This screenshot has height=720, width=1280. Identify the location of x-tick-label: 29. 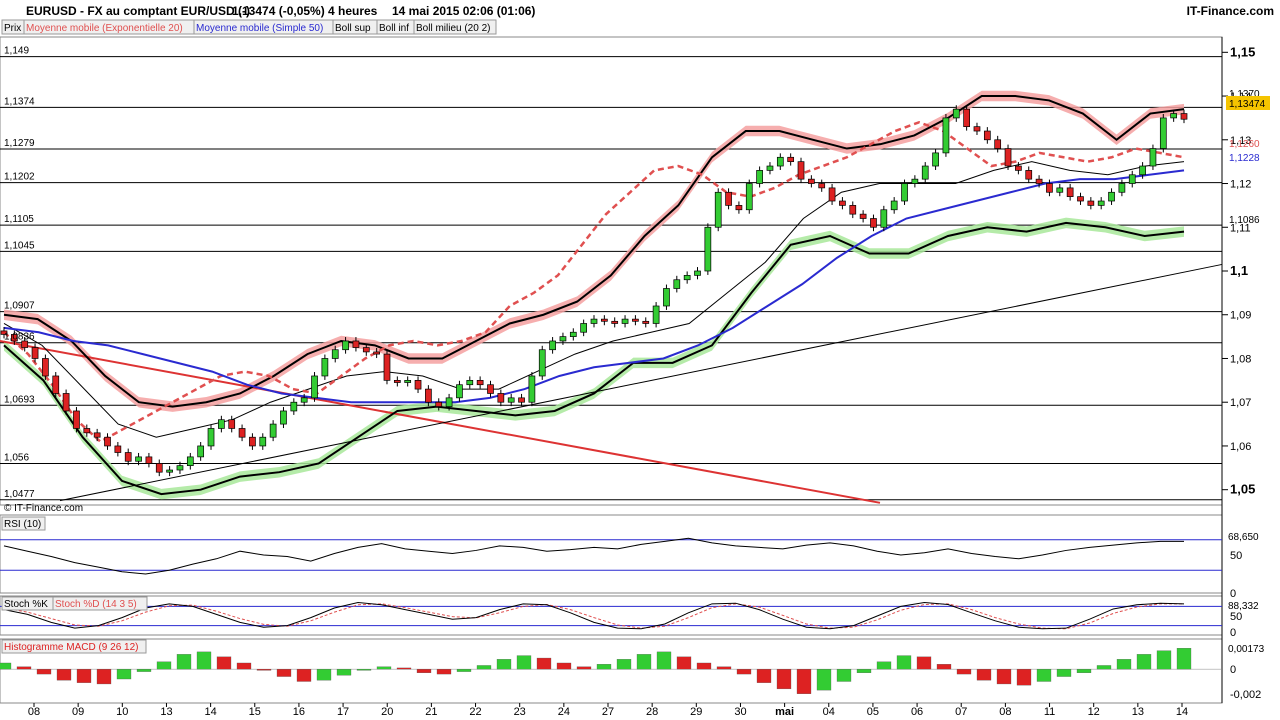
(696, 712).